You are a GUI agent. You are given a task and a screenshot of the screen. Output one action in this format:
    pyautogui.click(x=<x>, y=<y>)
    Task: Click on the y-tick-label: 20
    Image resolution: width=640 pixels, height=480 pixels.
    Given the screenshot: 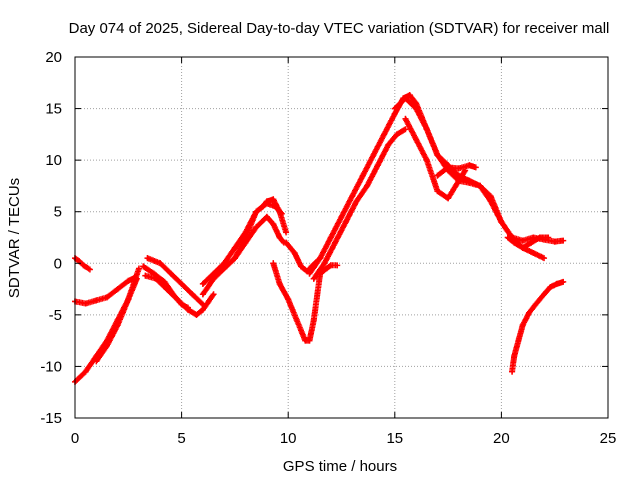 What is the action you would take?
    pyautogui.click(x=53, y=57)
    